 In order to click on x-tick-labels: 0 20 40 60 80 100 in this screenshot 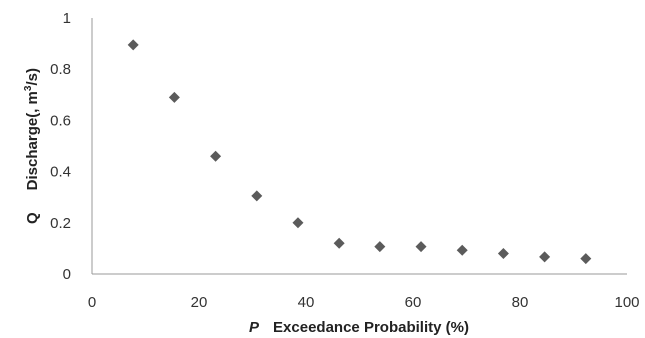, I will do `click(364, 302)`.